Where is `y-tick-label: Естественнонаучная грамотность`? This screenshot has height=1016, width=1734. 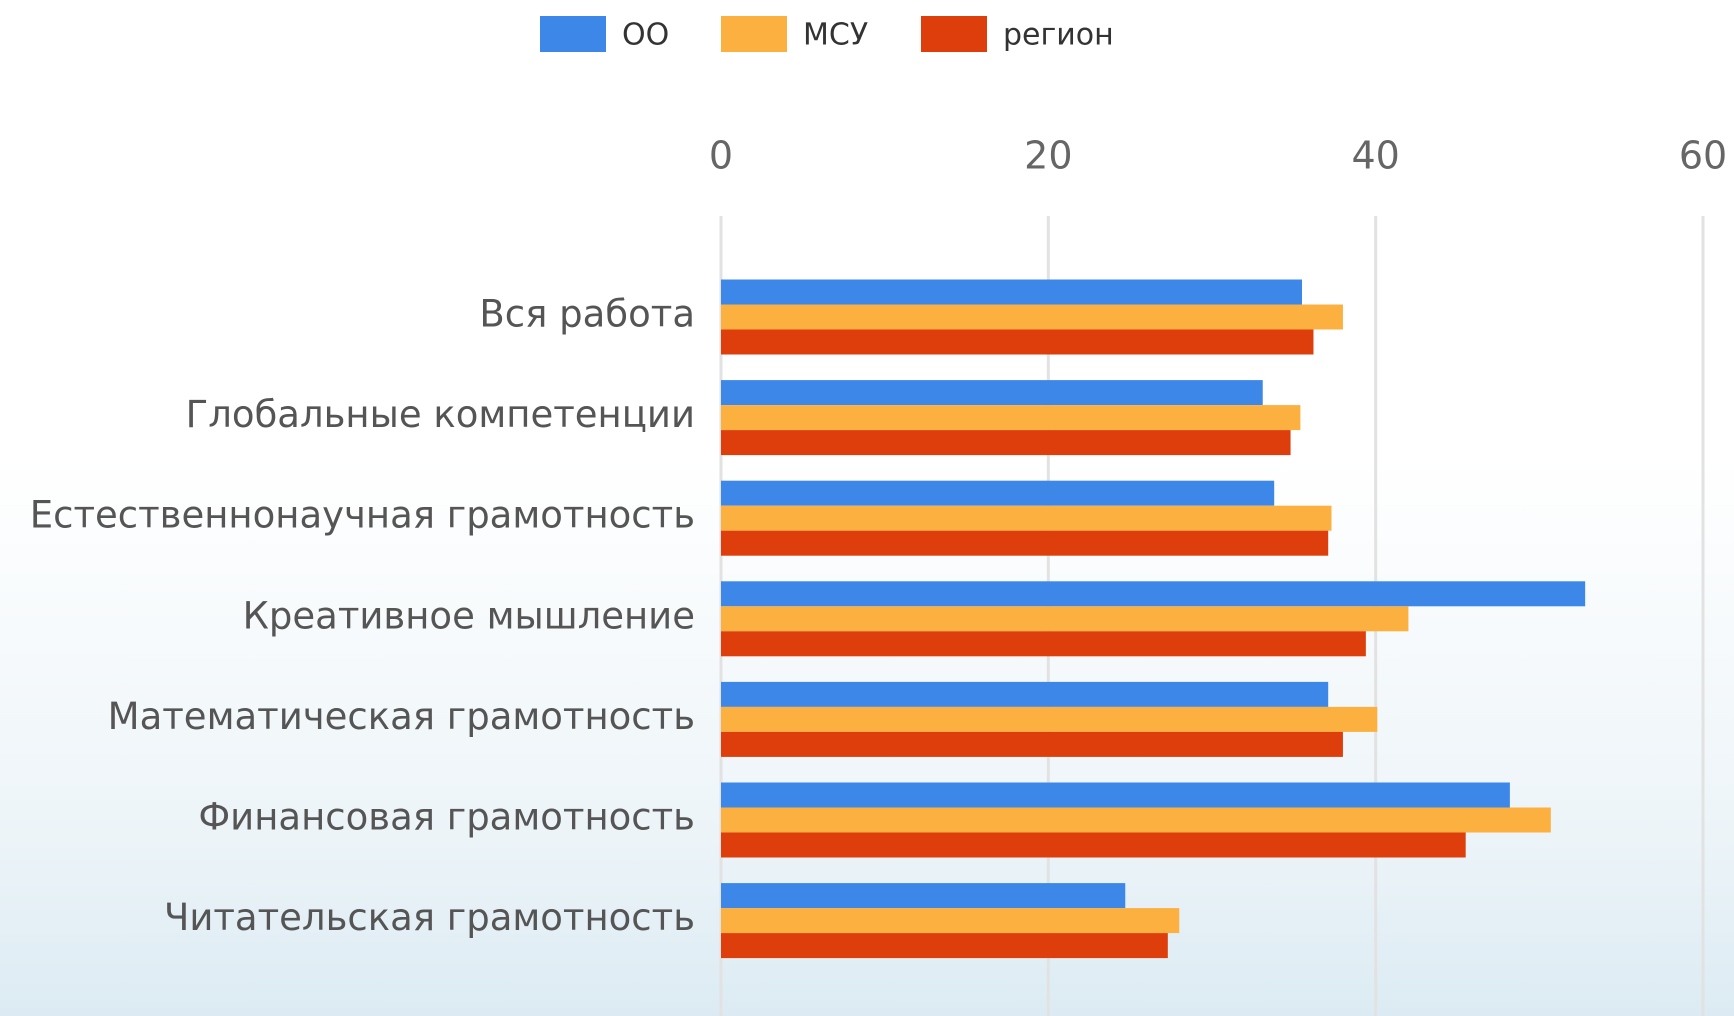 y-tick-label: Естественнонаучная грамотность is located at coordinates (362, 515).